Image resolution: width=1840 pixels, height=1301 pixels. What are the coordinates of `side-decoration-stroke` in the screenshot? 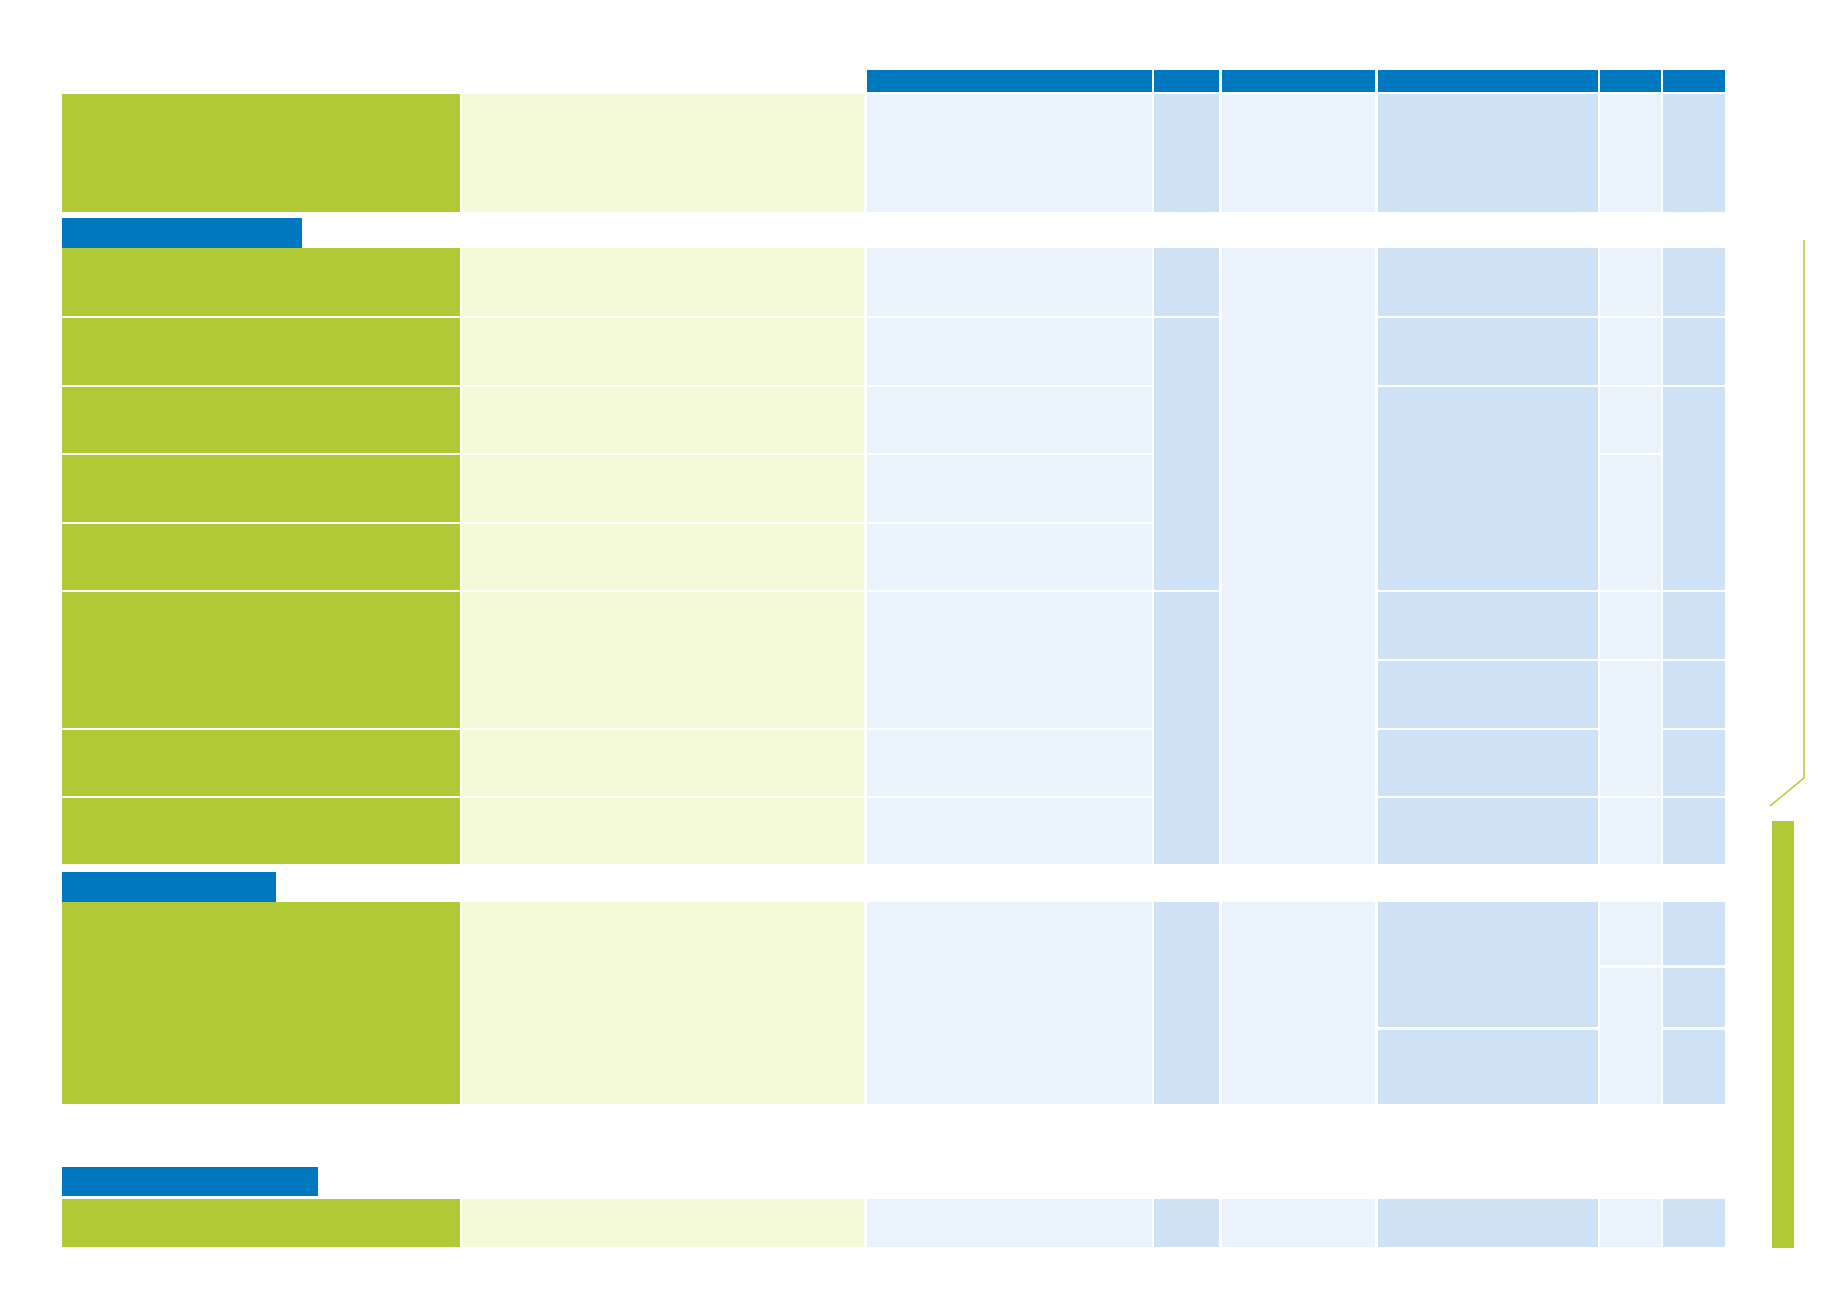 It's located at (1787, 523).